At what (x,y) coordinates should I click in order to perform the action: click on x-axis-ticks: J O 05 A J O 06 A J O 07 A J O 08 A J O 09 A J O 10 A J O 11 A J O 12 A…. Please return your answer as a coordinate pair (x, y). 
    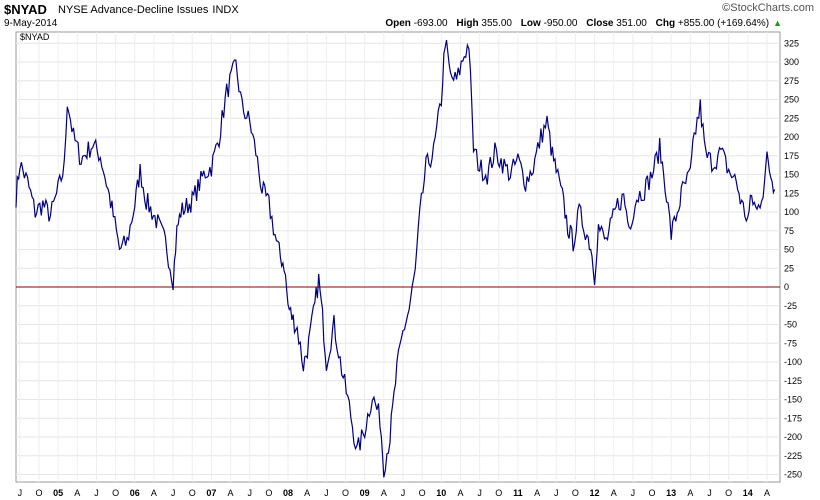
    Looking at the image, I should click on (394, 493).